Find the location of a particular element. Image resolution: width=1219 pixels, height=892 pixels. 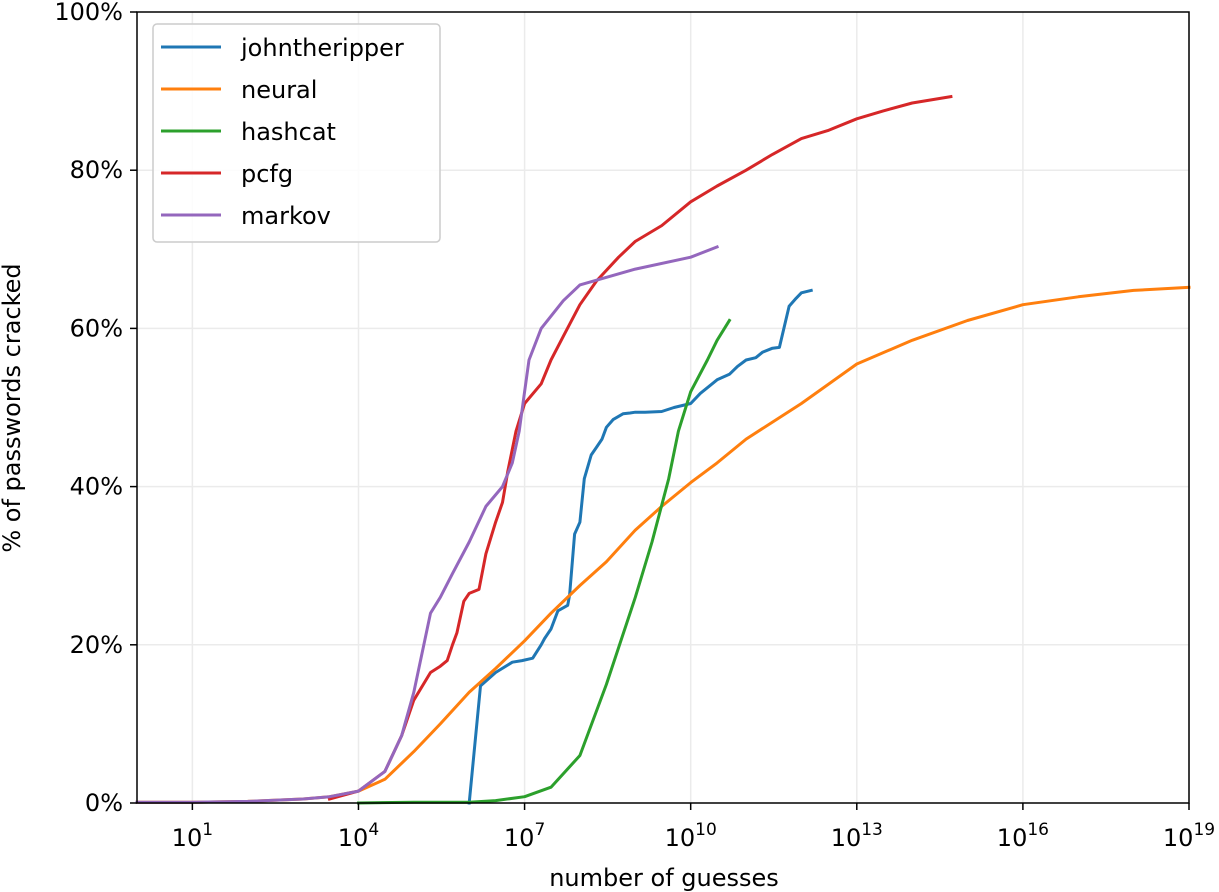

legend-label-hashcat: hashcat is located at coordinates (288, 132).